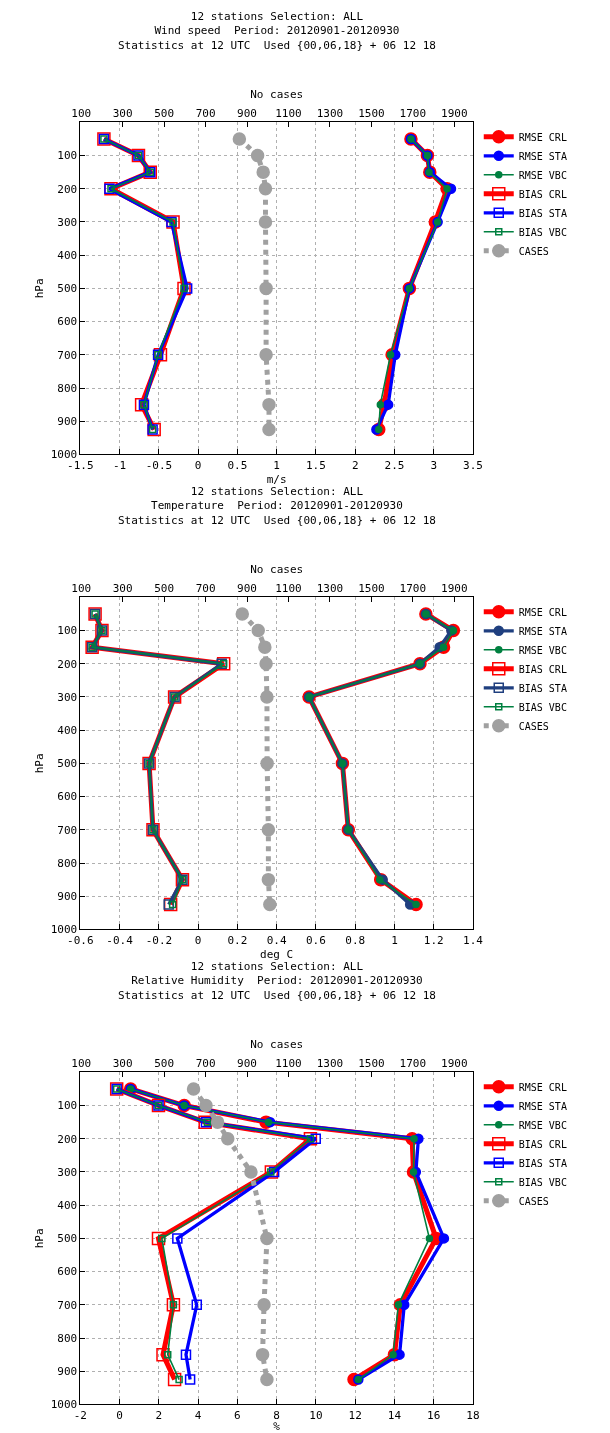 The height and width of the screenshot is (1433, 610). I want to click on chart-title: 12 stations Selection: ALL Relative Humidity Period: 20120901-20120930 Statistics at 12 UTC Used {00,06,18} + 06 12 18, so click(277, 981).